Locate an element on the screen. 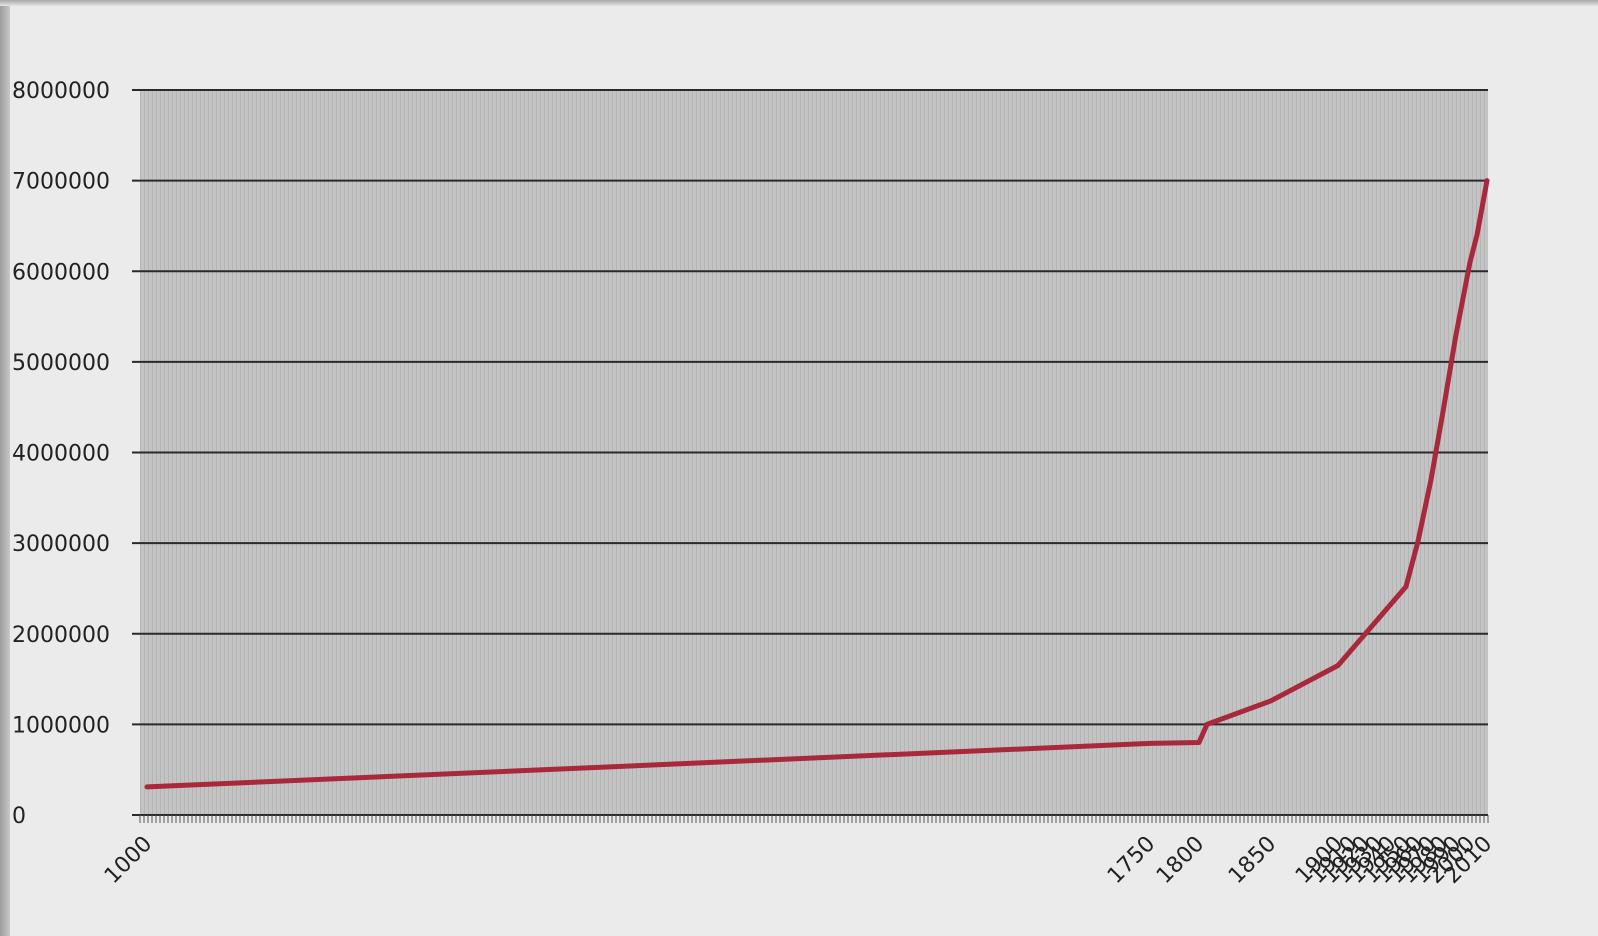  x-tick-label: 1850 is located at coordinates (1252, 860).